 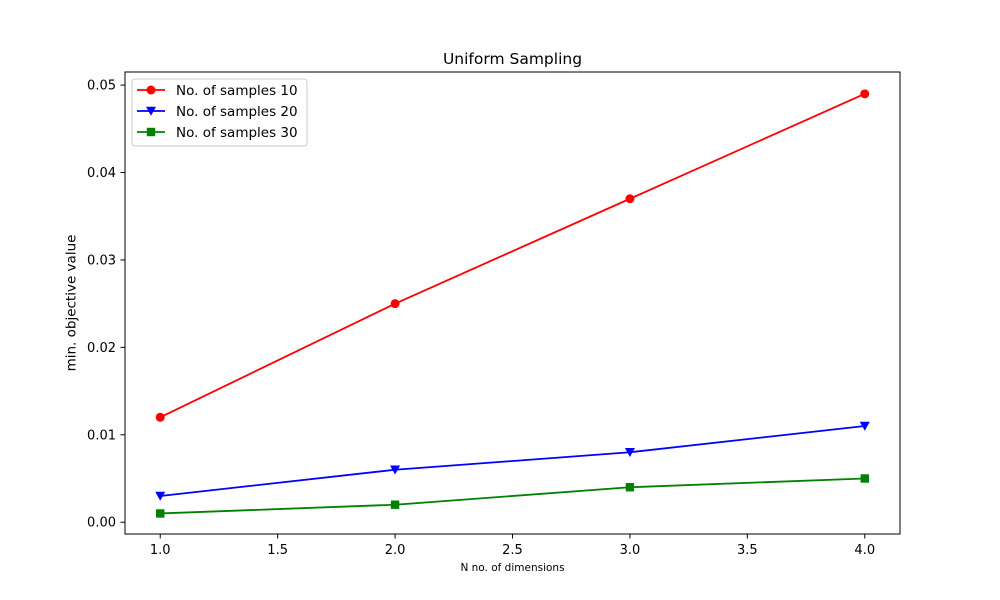 I want to click on x-tick-label-4: 2.5, so click(x=512, y=550).